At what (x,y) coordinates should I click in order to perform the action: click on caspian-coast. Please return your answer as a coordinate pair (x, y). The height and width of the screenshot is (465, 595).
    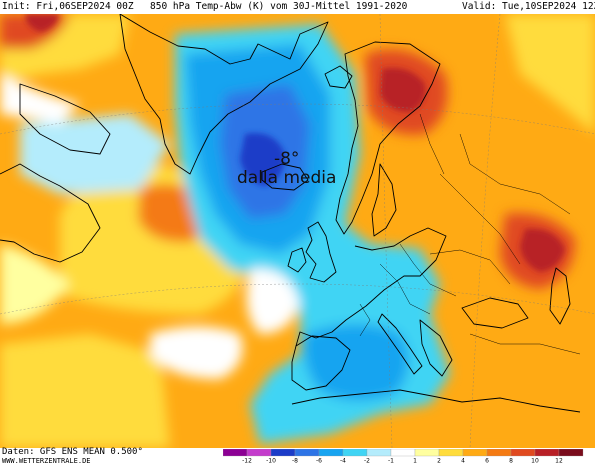
    Looking at the image, I should click on (560, 296).